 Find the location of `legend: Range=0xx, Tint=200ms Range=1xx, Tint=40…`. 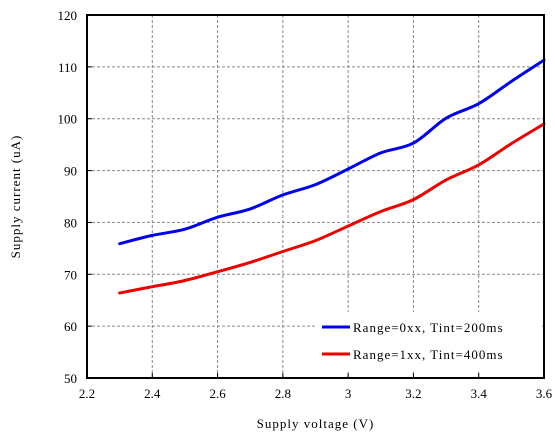

legend: Range=0xx, Tint=200ms Range=1xx, Tint=40… is located at coordinates (428, 342).